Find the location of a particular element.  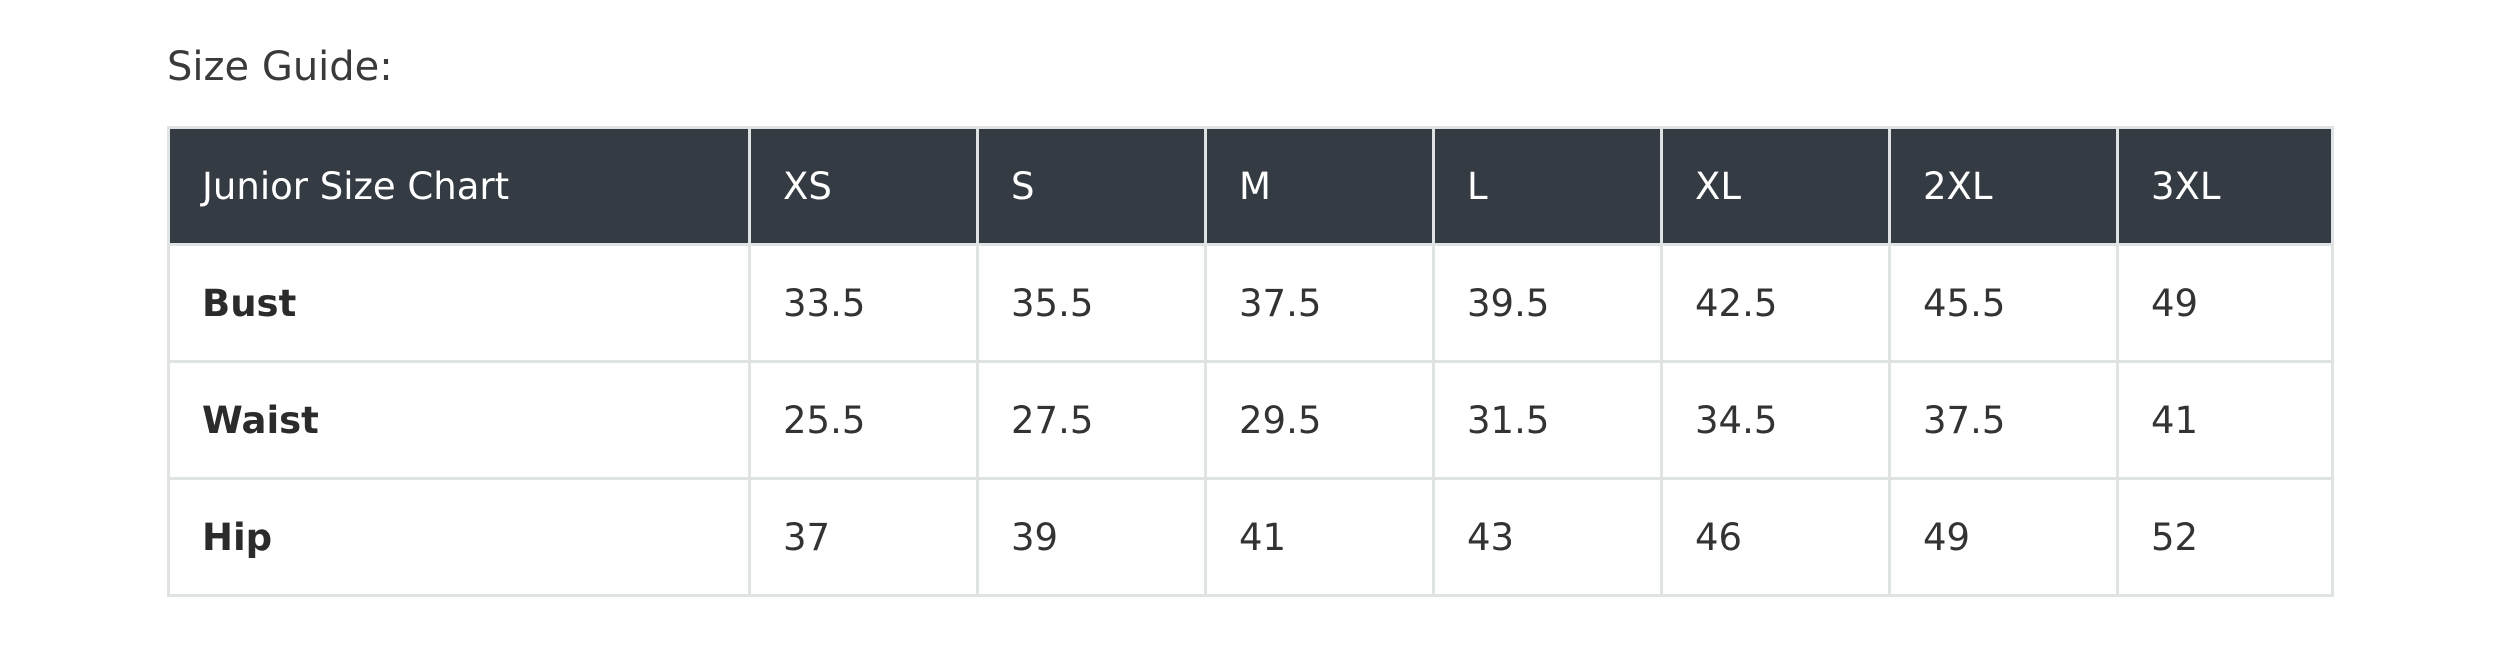

column-header: XS is located at coordinates (863, 186).